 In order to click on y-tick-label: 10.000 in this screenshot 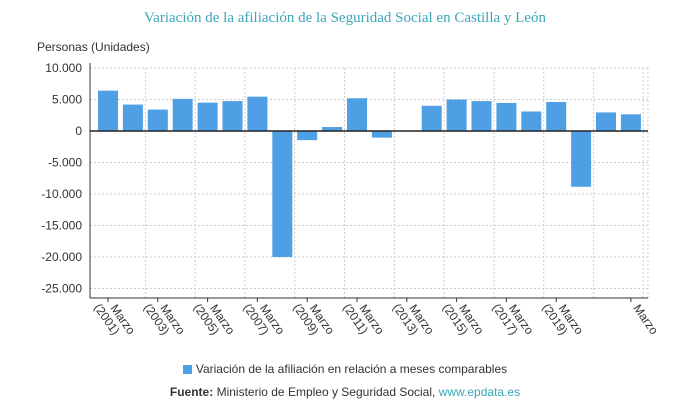, I will do `click(63, 68)`.